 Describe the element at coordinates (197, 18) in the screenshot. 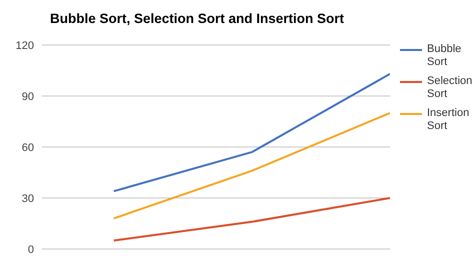

I see `chart-title: Bubble Sort, Selection Sort and Insertion Sort` at that location.